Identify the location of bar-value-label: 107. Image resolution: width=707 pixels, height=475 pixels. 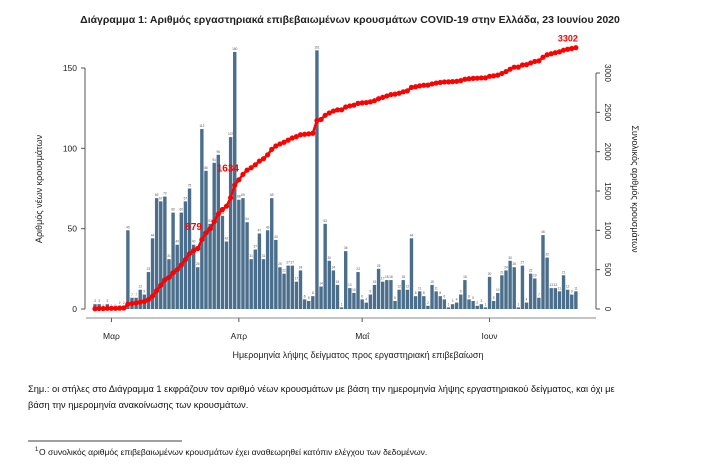
(231, 134).